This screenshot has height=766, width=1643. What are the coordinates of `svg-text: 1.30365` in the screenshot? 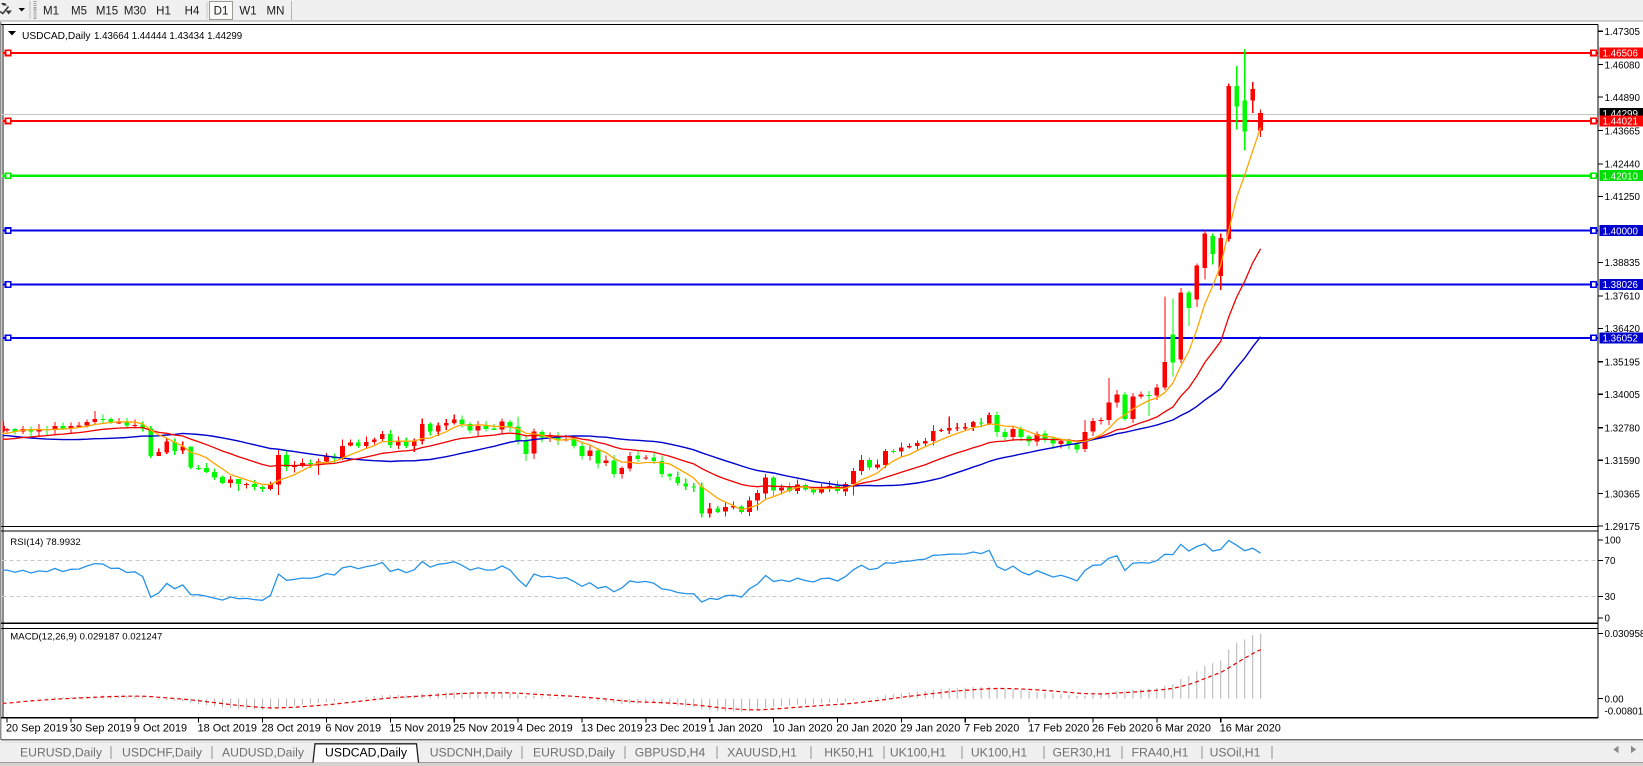 It's located at (1623, 494).